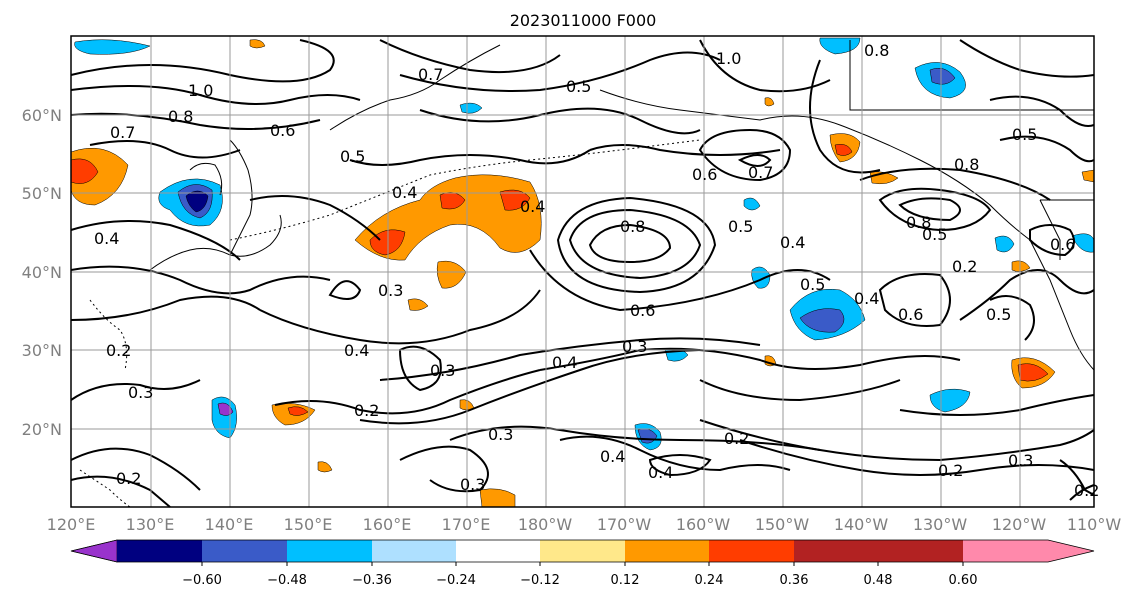  Describe the element at coordinates (150, 524) in the screenshot. I see `lon-label: 130°E` at that location.